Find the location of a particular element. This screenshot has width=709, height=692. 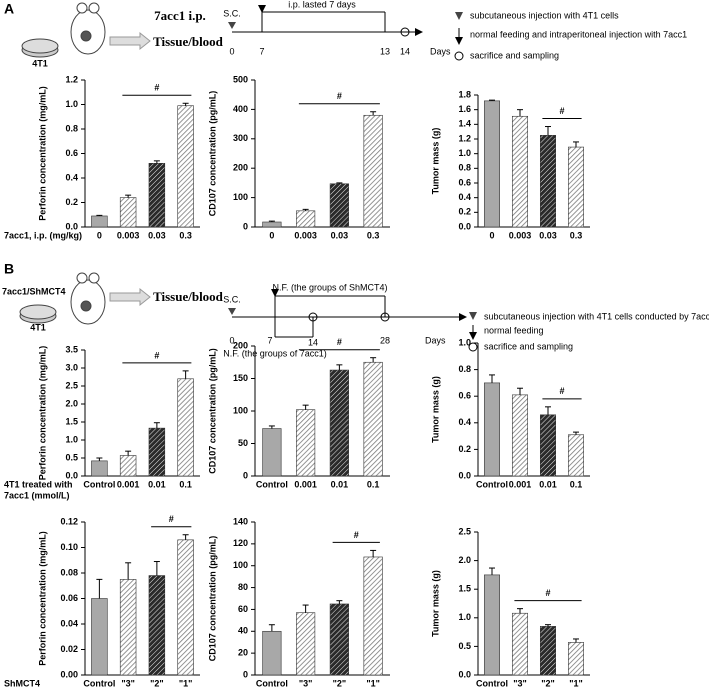

panel-label: A is located at coordinates (9, 9).